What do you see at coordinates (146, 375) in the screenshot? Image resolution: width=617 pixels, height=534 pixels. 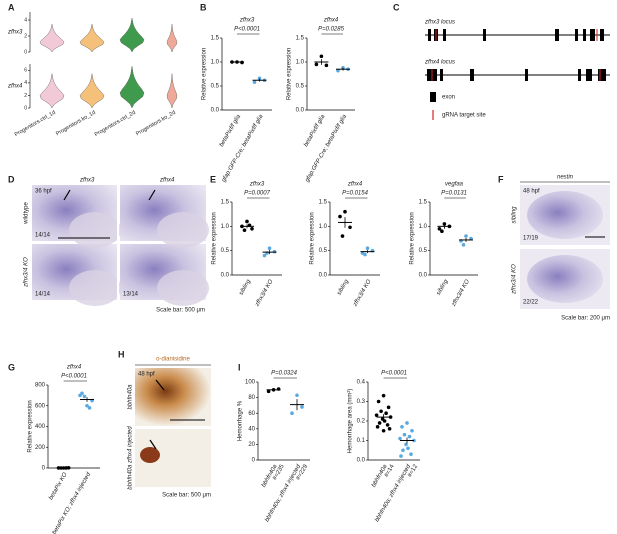 I see `stage-label: 48 hpf` at bounding box center [146, 375].